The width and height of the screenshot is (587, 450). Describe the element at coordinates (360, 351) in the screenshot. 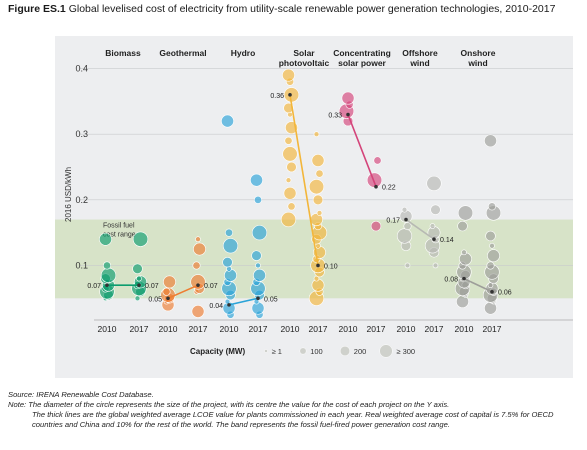

I see `size-legend-label: 200` at that location.